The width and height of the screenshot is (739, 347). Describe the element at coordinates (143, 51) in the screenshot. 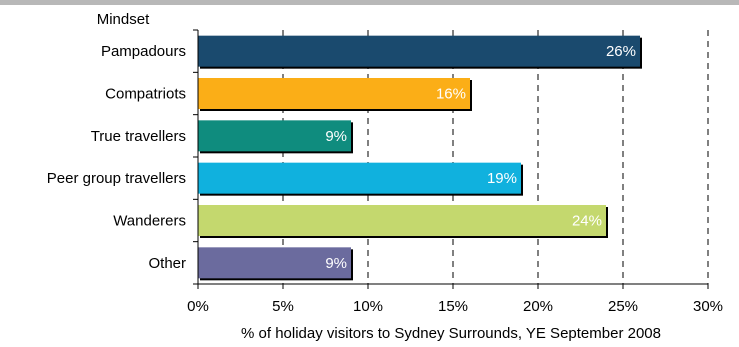

I see `category-label: Pampadours` at that location.